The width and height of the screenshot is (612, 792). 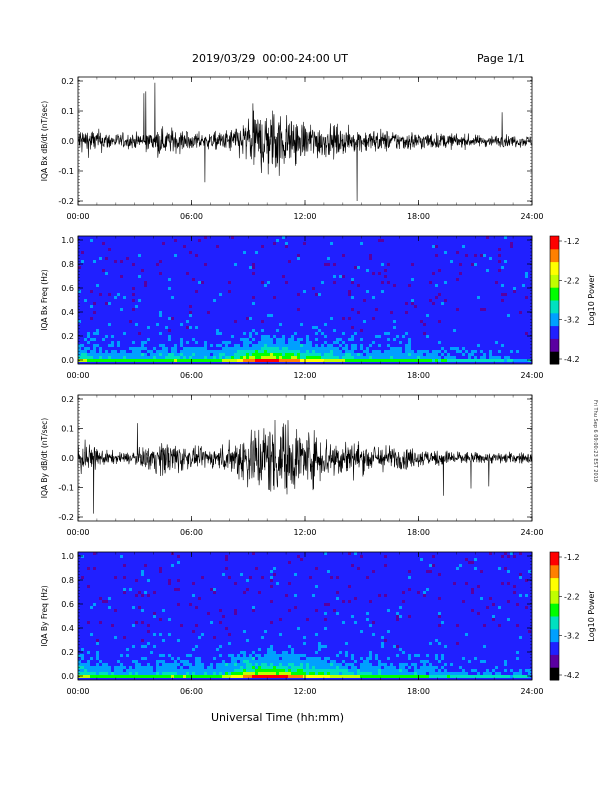 I want to click on side-timestamp: Fri Thu Sep 6 09:00:23 EST 2019, so click(x=595, y=441).